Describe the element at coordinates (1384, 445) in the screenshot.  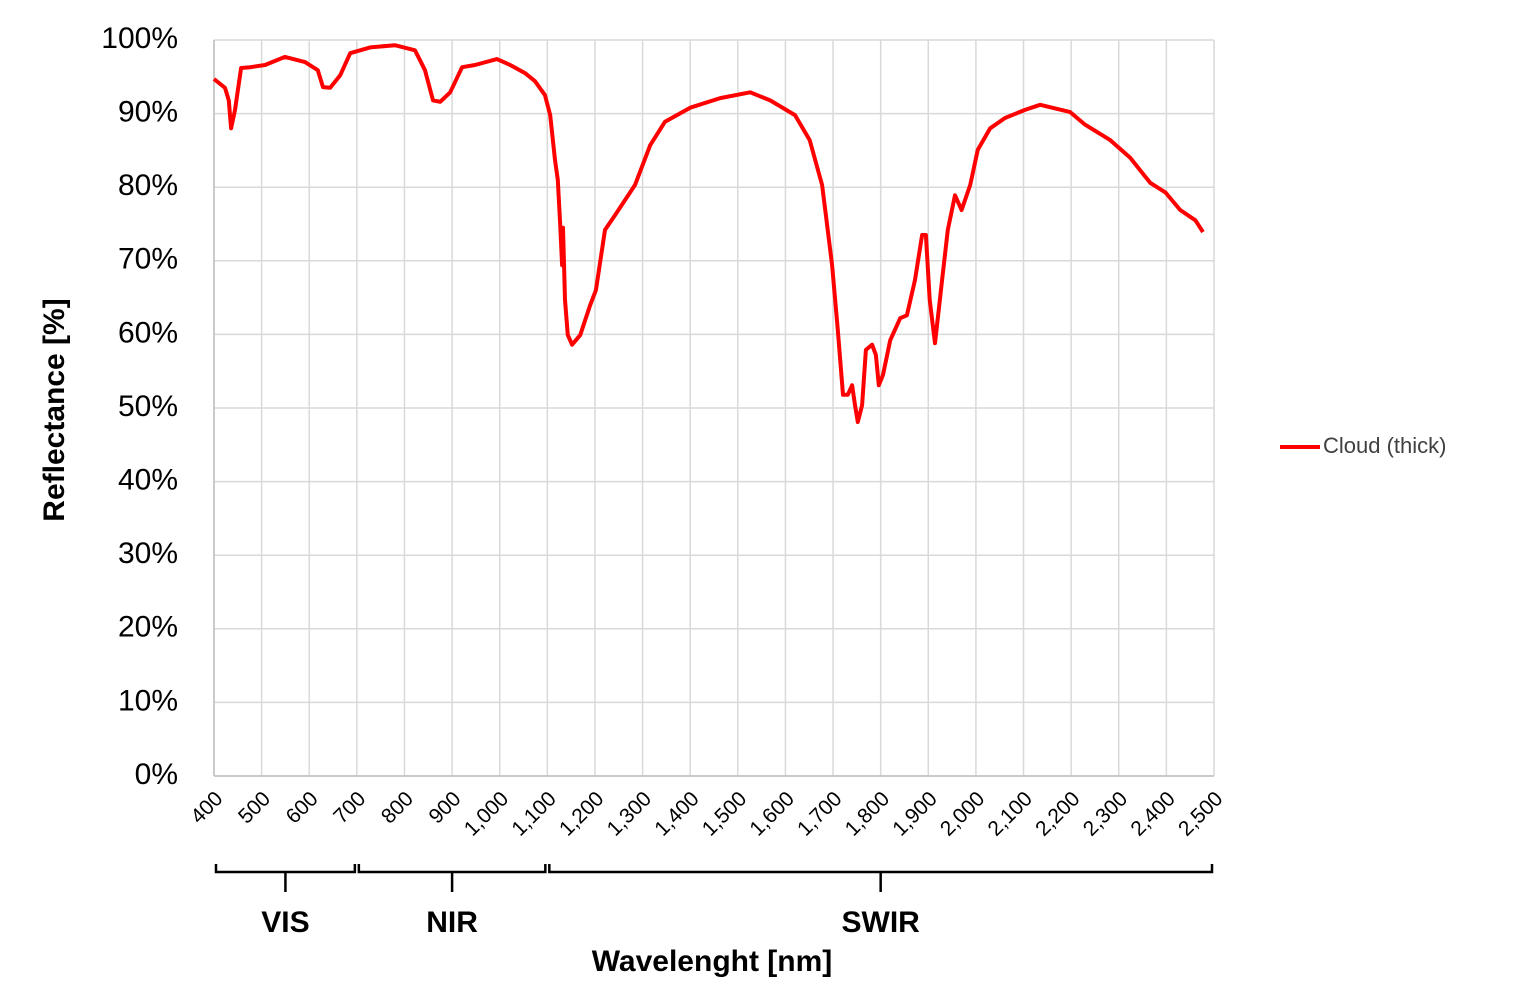
I see `legend-label: Cloud (thick)` at that location.